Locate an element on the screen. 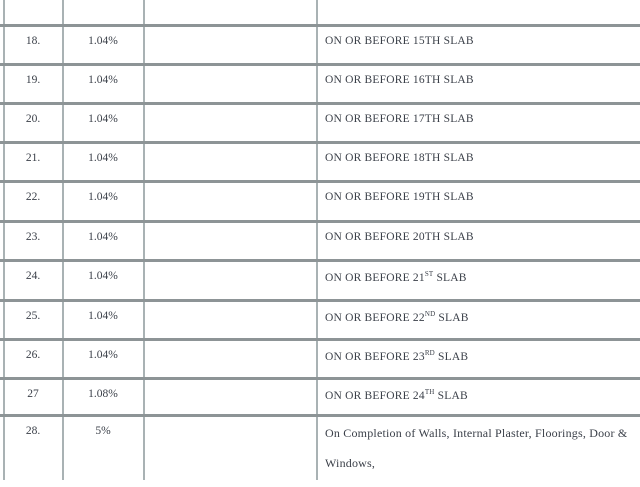  row-description: ON OR BEFORE 18TH SLAB is located at coordinates (399, 158).